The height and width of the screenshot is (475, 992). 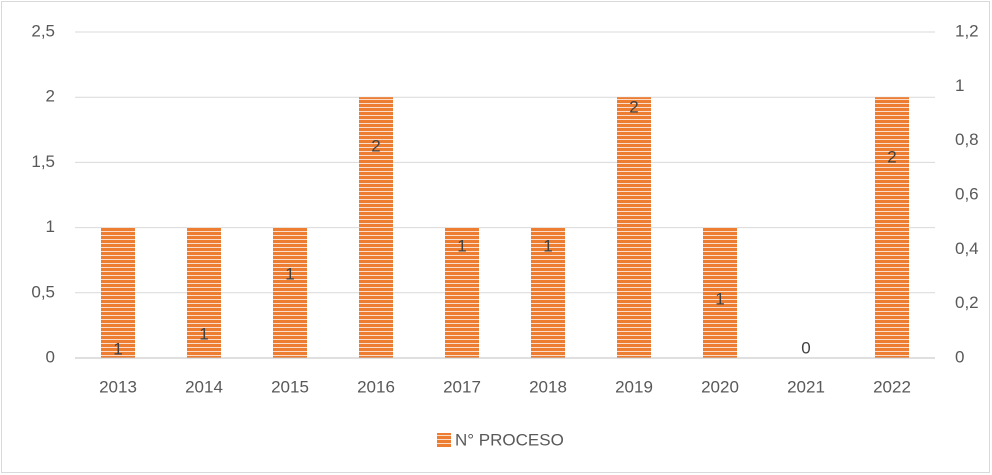 What do you see at coordinates (967, 139) in the screenshot?
I see `y2-tick-label: 0,8` at bounding box center [967, 139].